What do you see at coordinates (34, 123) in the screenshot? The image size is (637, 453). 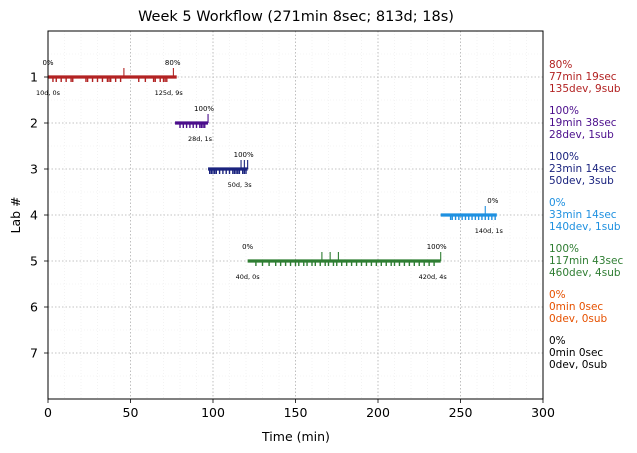 I see `y-tick-label: 2` at bounding box center [34, 123].